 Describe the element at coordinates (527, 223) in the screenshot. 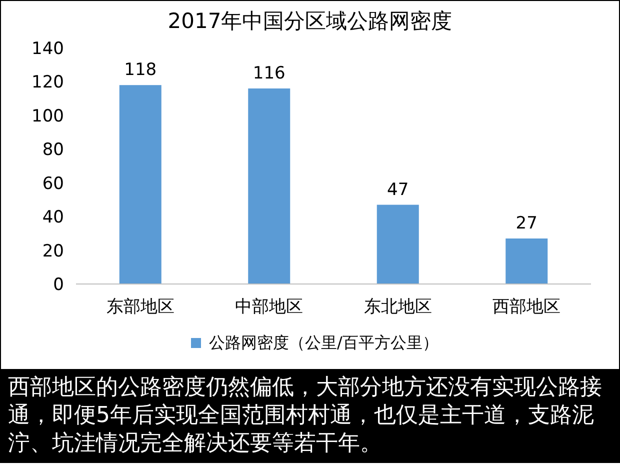

I see `data-label: 27` at that location.